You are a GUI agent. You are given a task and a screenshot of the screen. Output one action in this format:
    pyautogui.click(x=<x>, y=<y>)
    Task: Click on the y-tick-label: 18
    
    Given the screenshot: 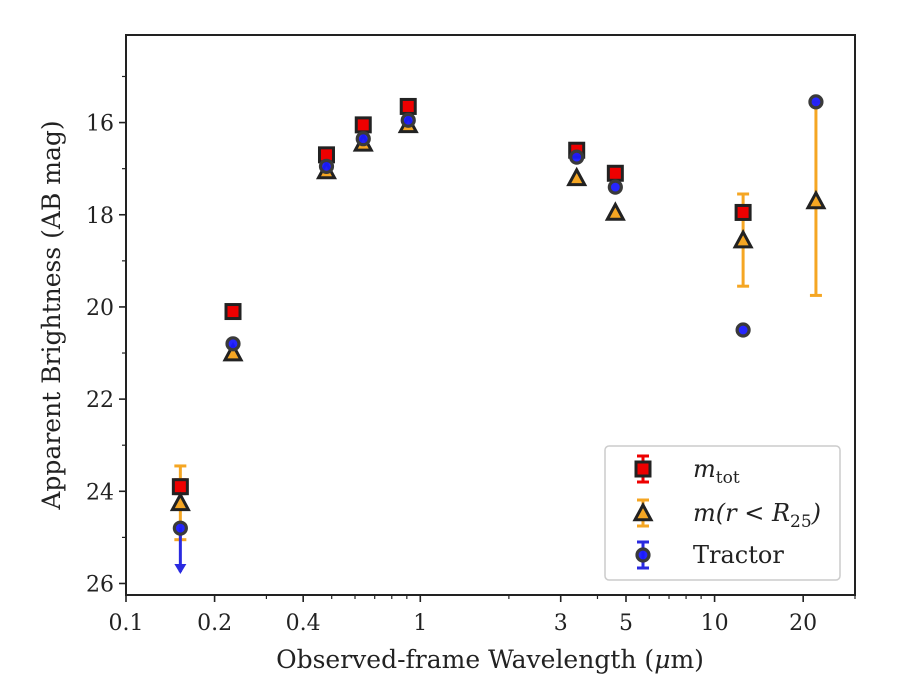 What is the action you would take?
    pyautogui.click(x=100, y=216)
    